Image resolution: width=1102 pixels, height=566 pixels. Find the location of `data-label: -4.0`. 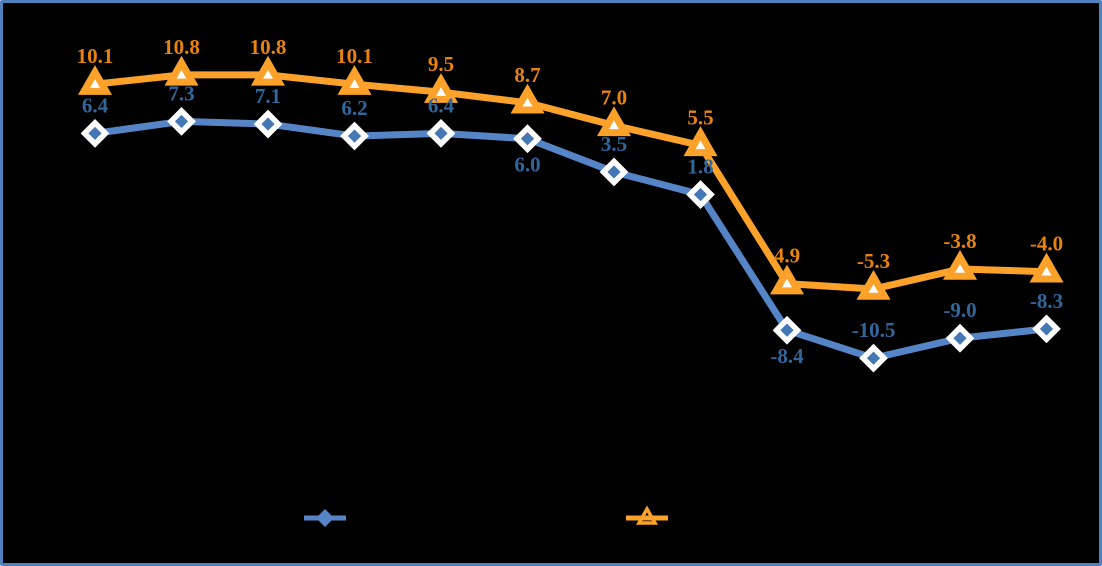

data-label: -4.0 is located at coordinates (1046, 244).